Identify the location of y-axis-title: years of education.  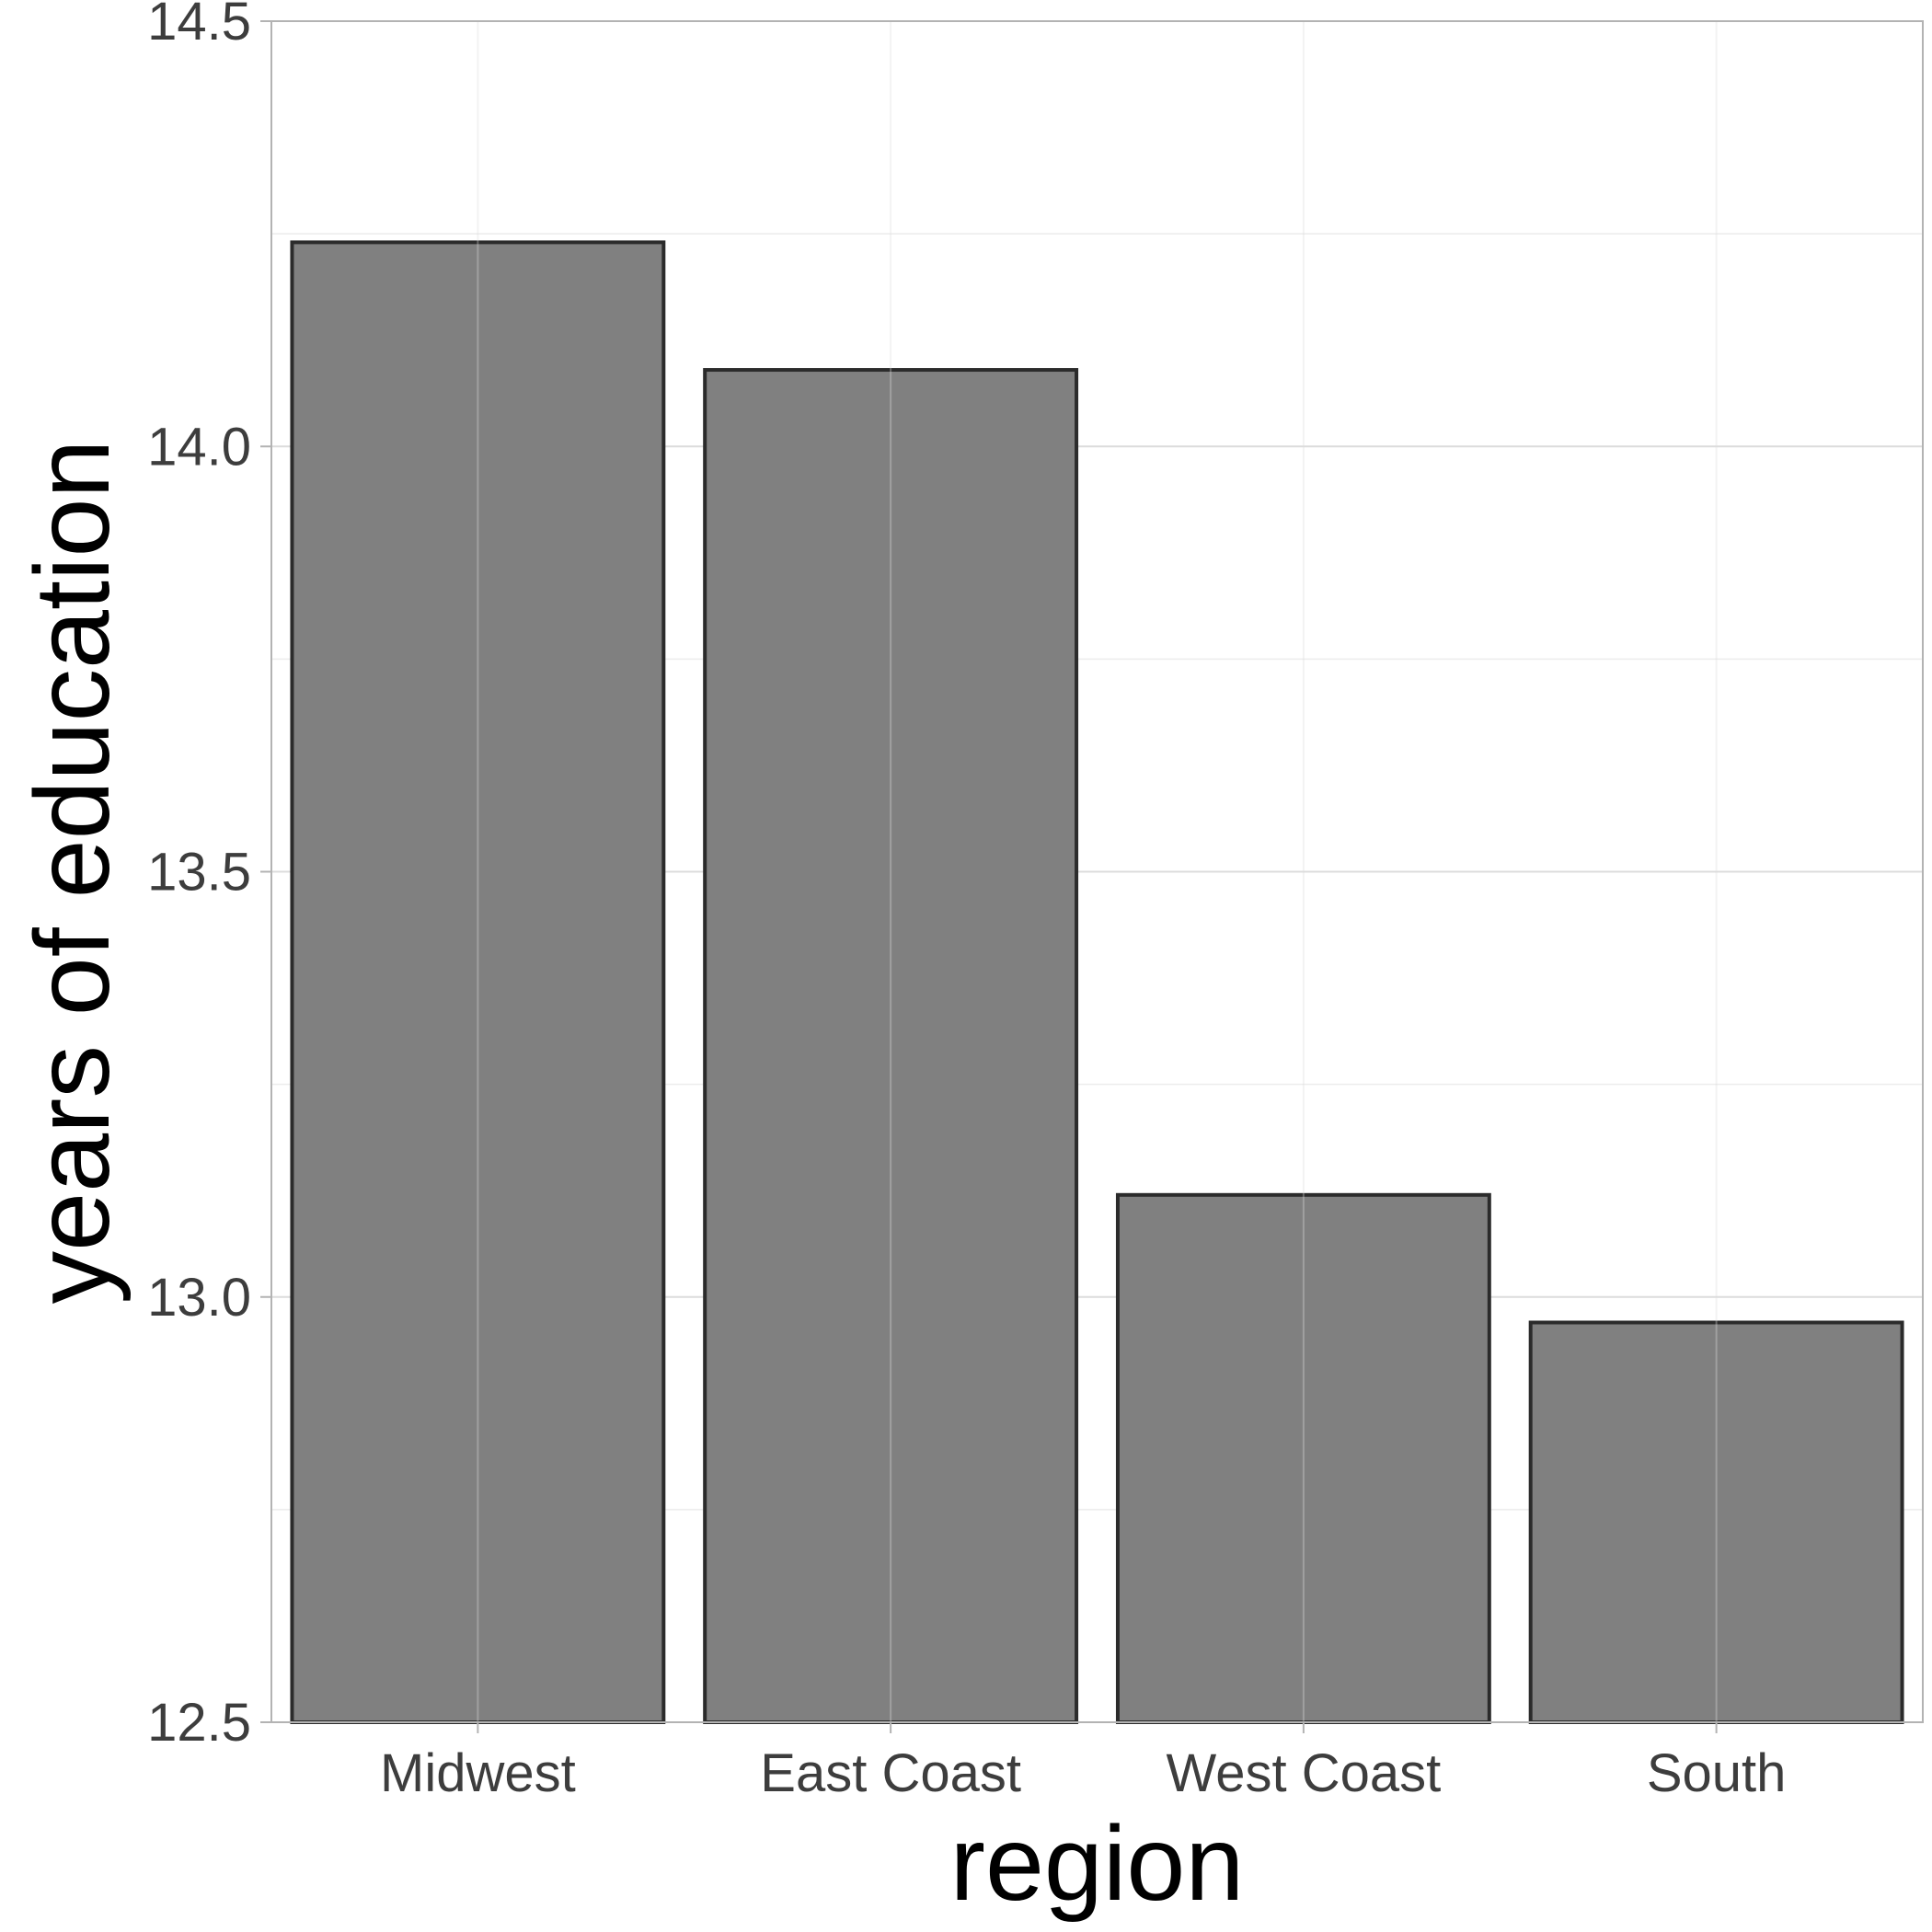
(73, 872).